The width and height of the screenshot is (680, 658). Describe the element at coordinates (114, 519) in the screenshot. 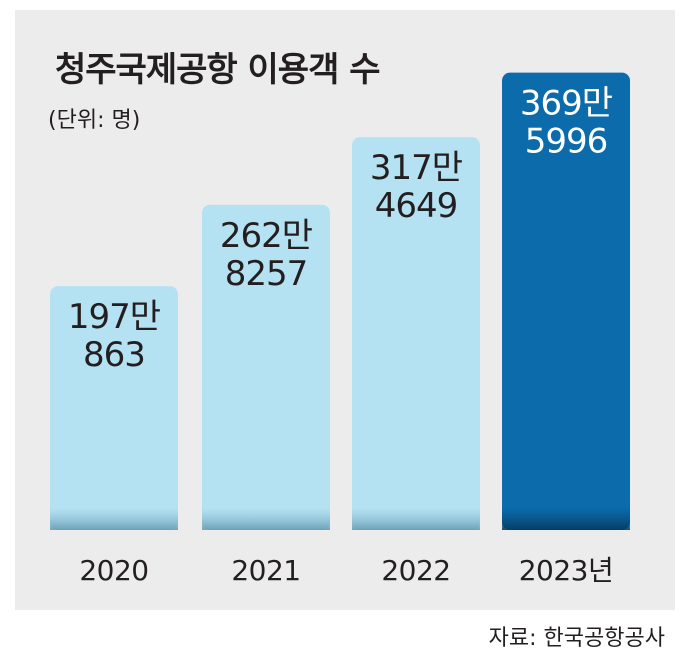

I see `bar-shade-2020` at that location.